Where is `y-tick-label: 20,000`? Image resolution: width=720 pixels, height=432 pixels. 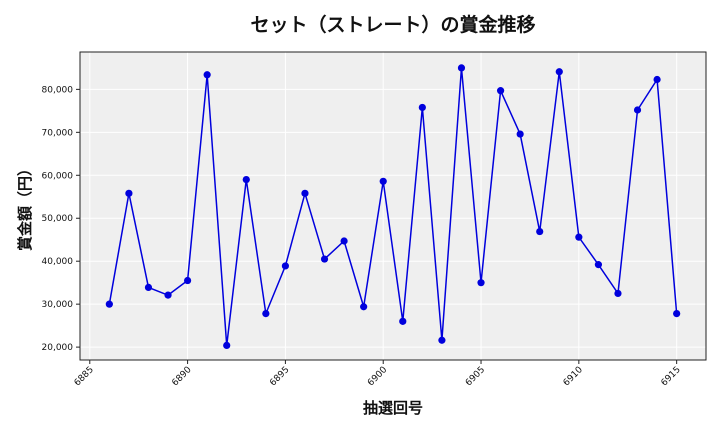 y-tick-label: 20,000 is located at coordinates (58, 348).